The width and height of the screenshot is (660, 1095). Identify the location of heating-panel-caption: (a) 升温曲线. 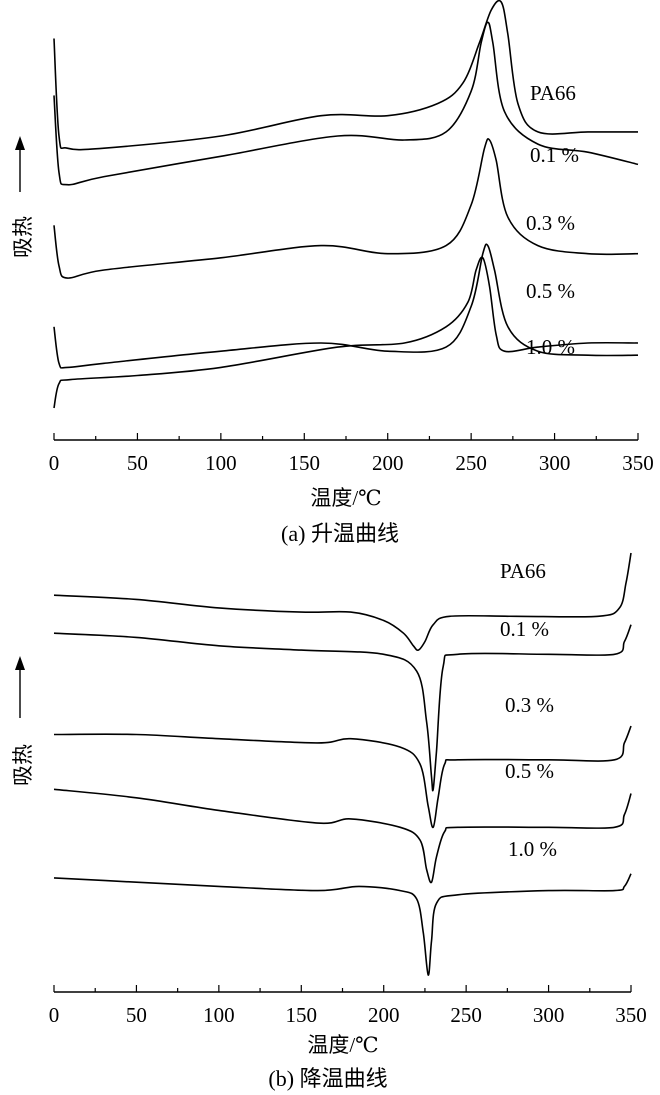
(340, 533).